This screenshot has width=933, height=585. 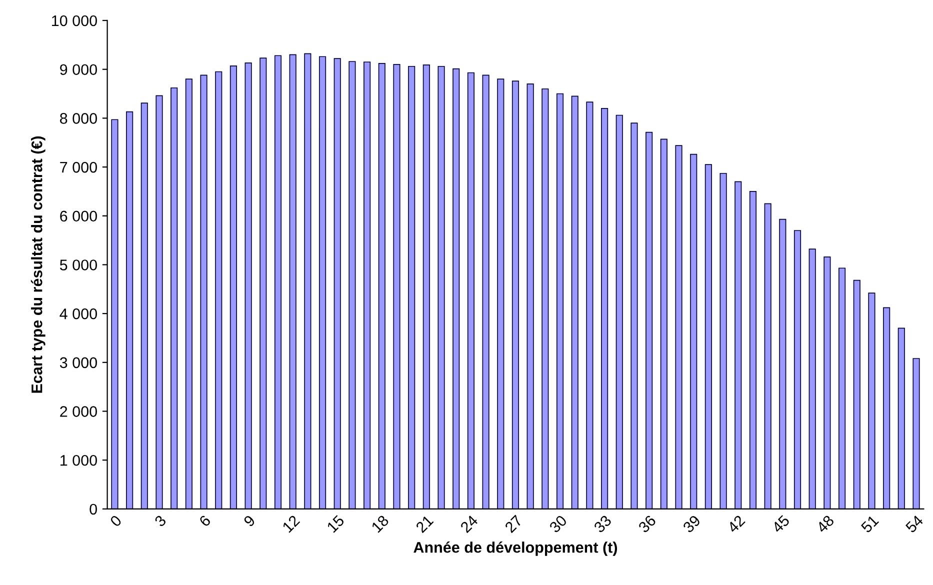 What do you see at coordinates (602, 524) in the screenshot?
I see `x-tick-label: 33` at bounding box center [602, 524].